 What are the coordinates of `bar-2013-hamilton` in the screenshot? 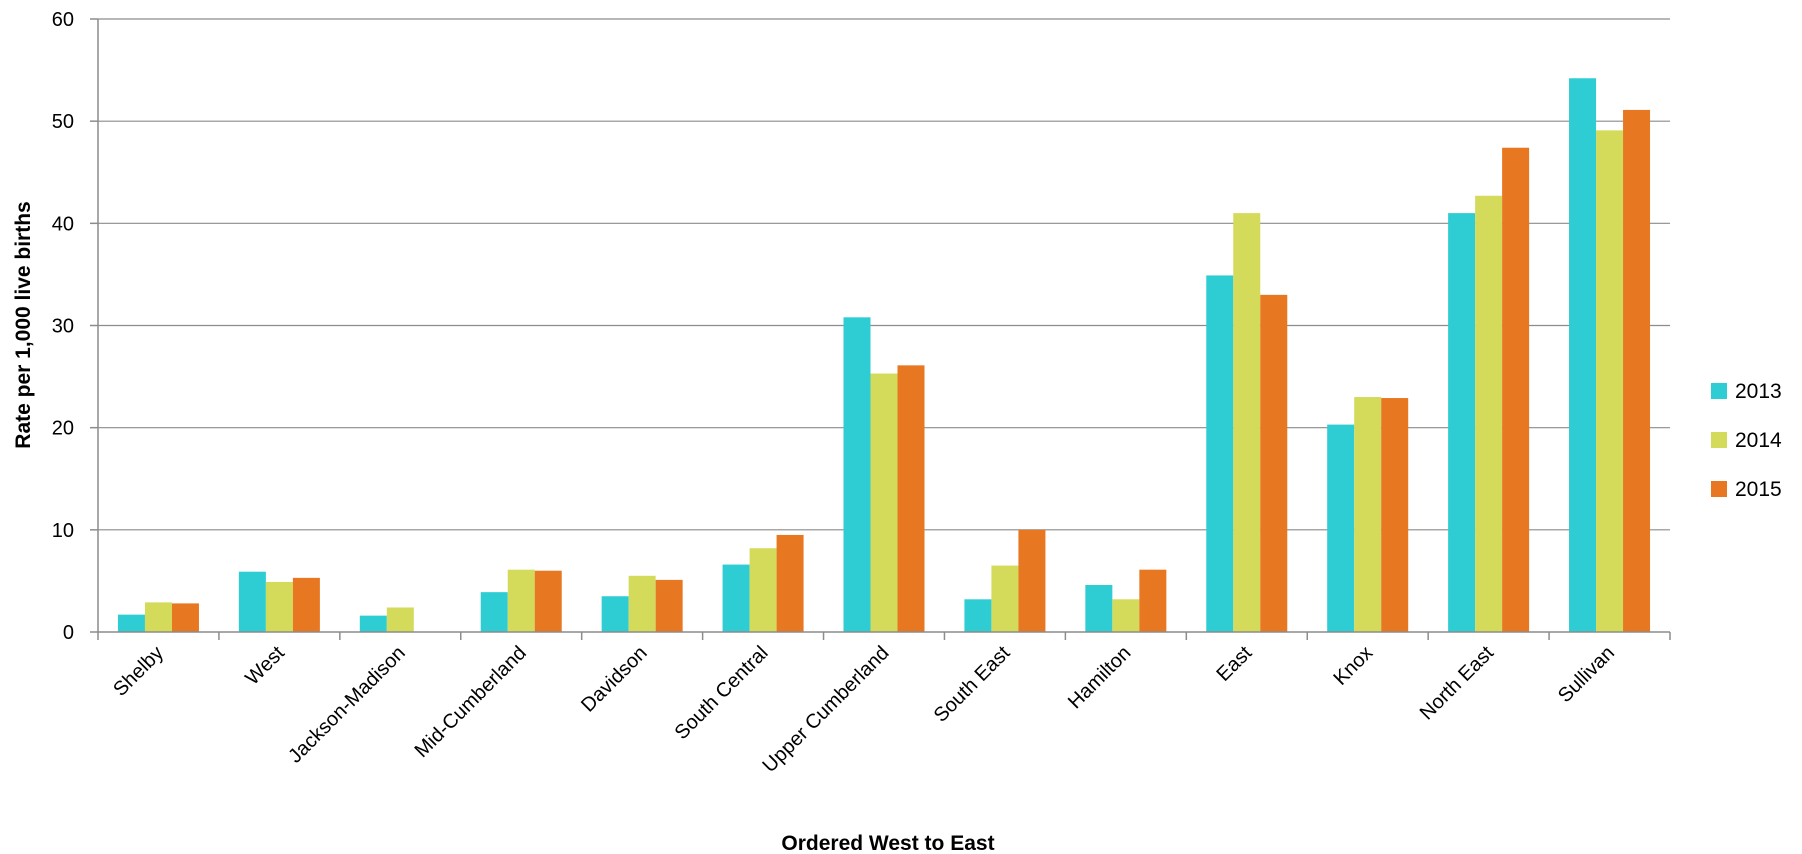 It's located at (1099, 608).